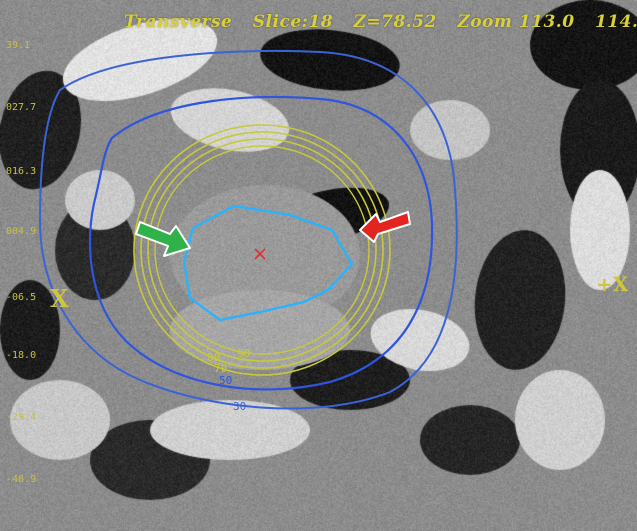  Describe the element at coordinates (21, 171) in the screenshot. I see `ruler-tick: 016.3` at that location.